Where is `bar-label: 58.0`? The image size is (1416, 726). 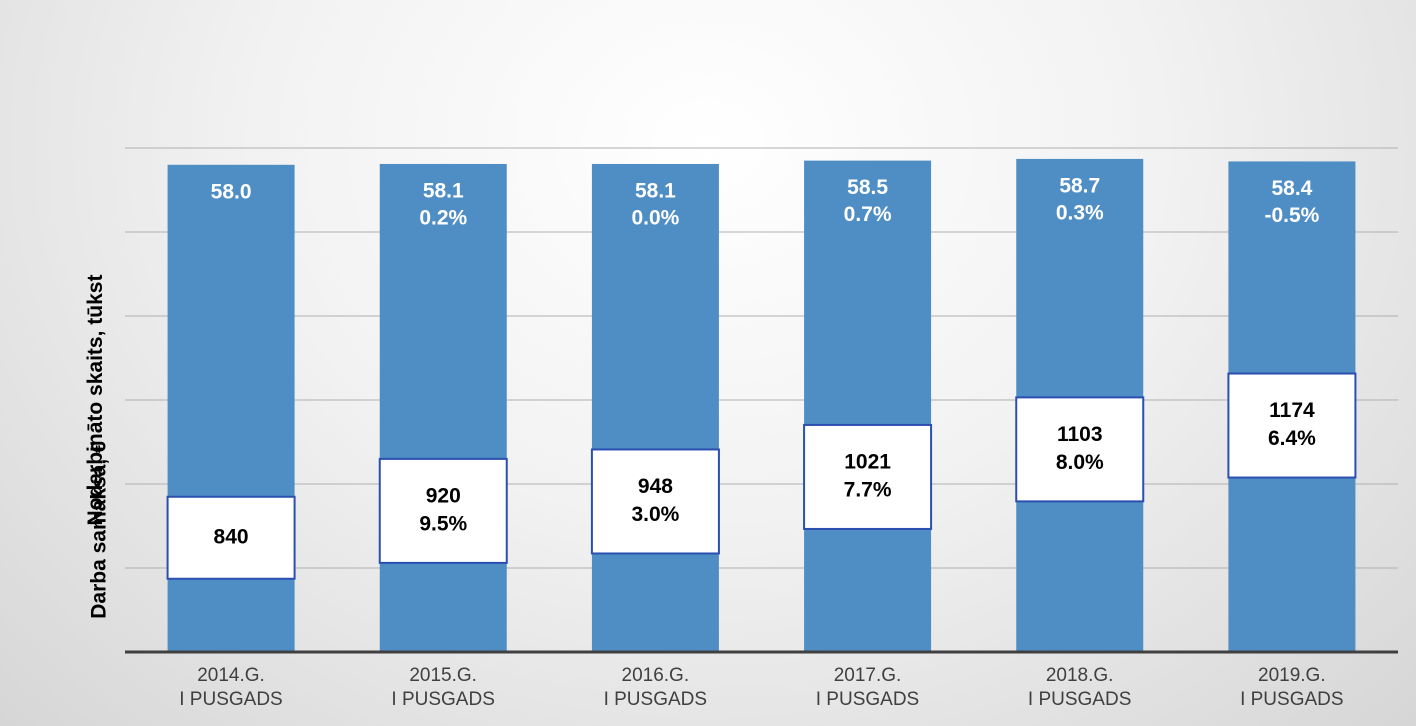
bar-label: 58.0 is located at coordinates (231, 191).